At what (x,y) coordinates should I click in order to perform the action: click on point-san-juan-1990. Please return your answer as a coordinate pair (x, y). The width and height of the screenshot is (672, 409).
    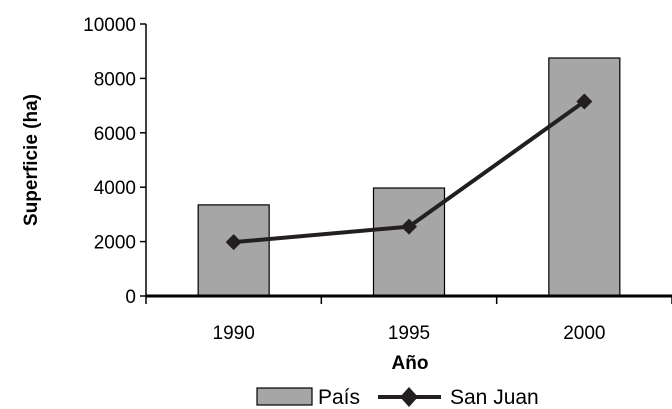
    Looking at the image, I should click on (233, 242).